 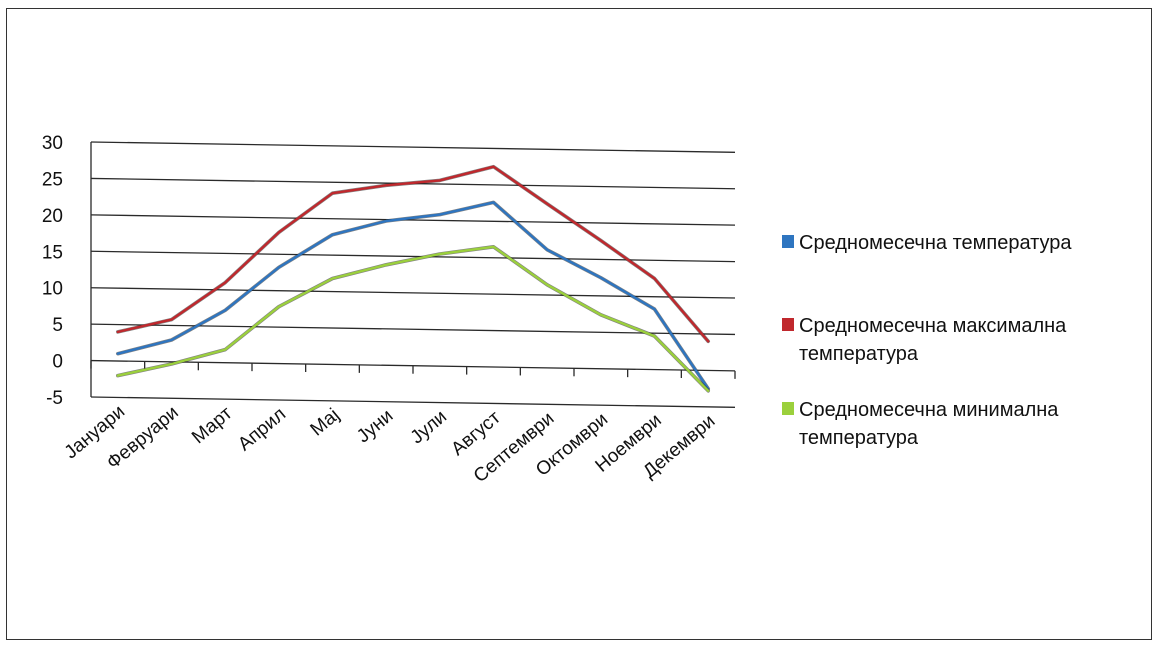 What do you see at coordinates (929, 424) in the screenshot?
I see `legend-label: Средномесечна минимална температура` at bounding box center [929, 424].